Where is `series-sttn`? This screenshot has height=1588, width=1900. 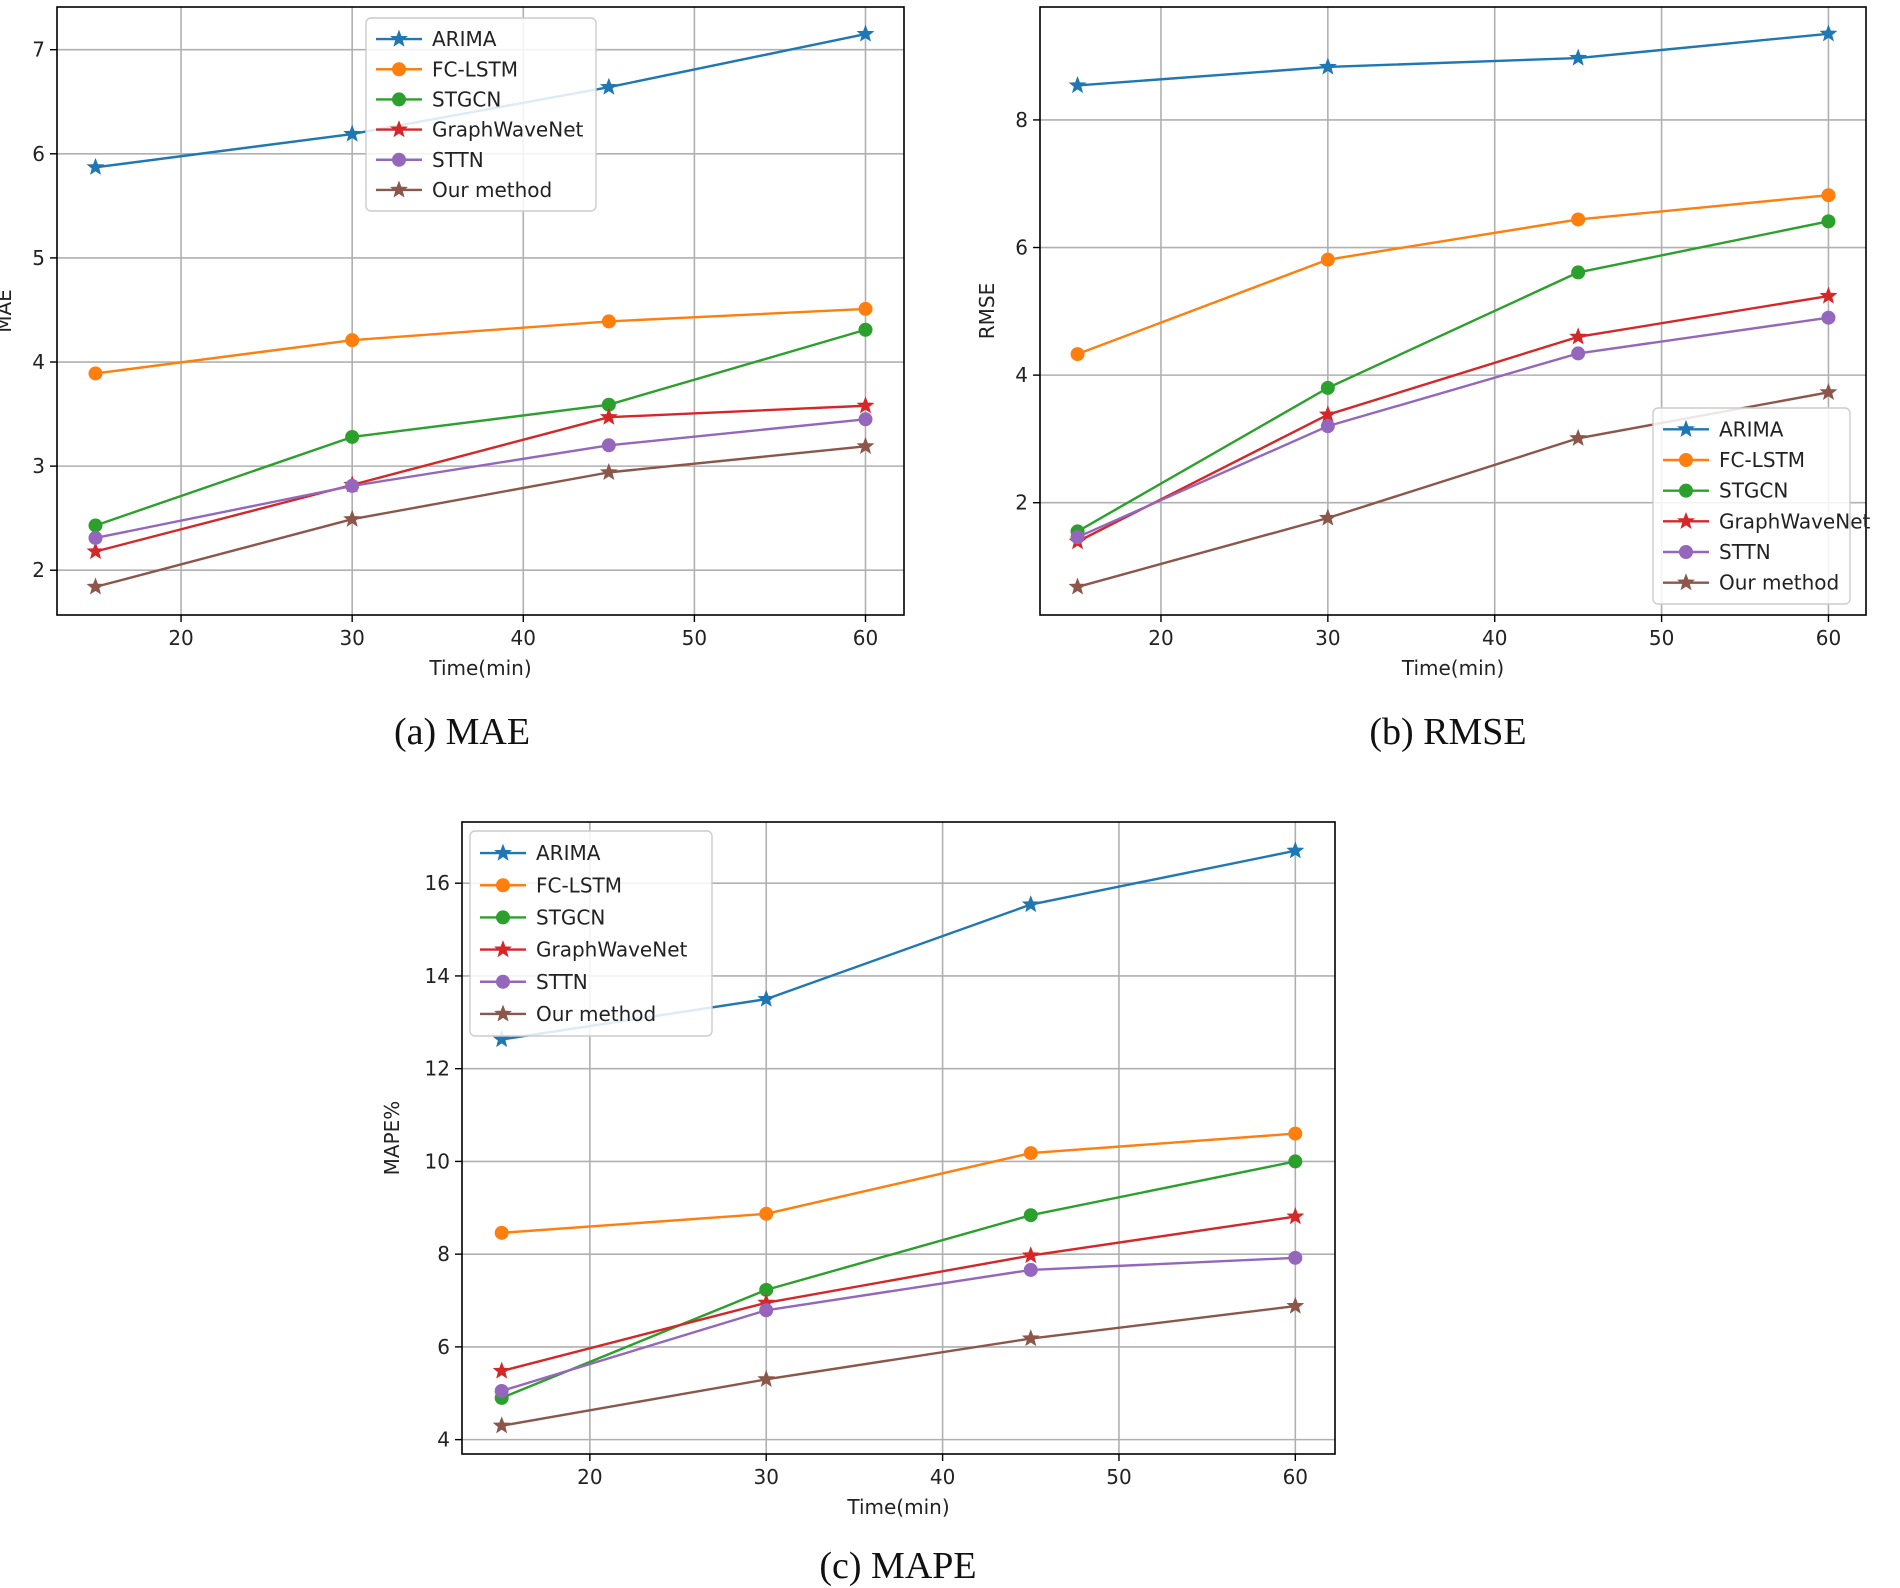 series-sttn is located at coordinates (1453, 427).